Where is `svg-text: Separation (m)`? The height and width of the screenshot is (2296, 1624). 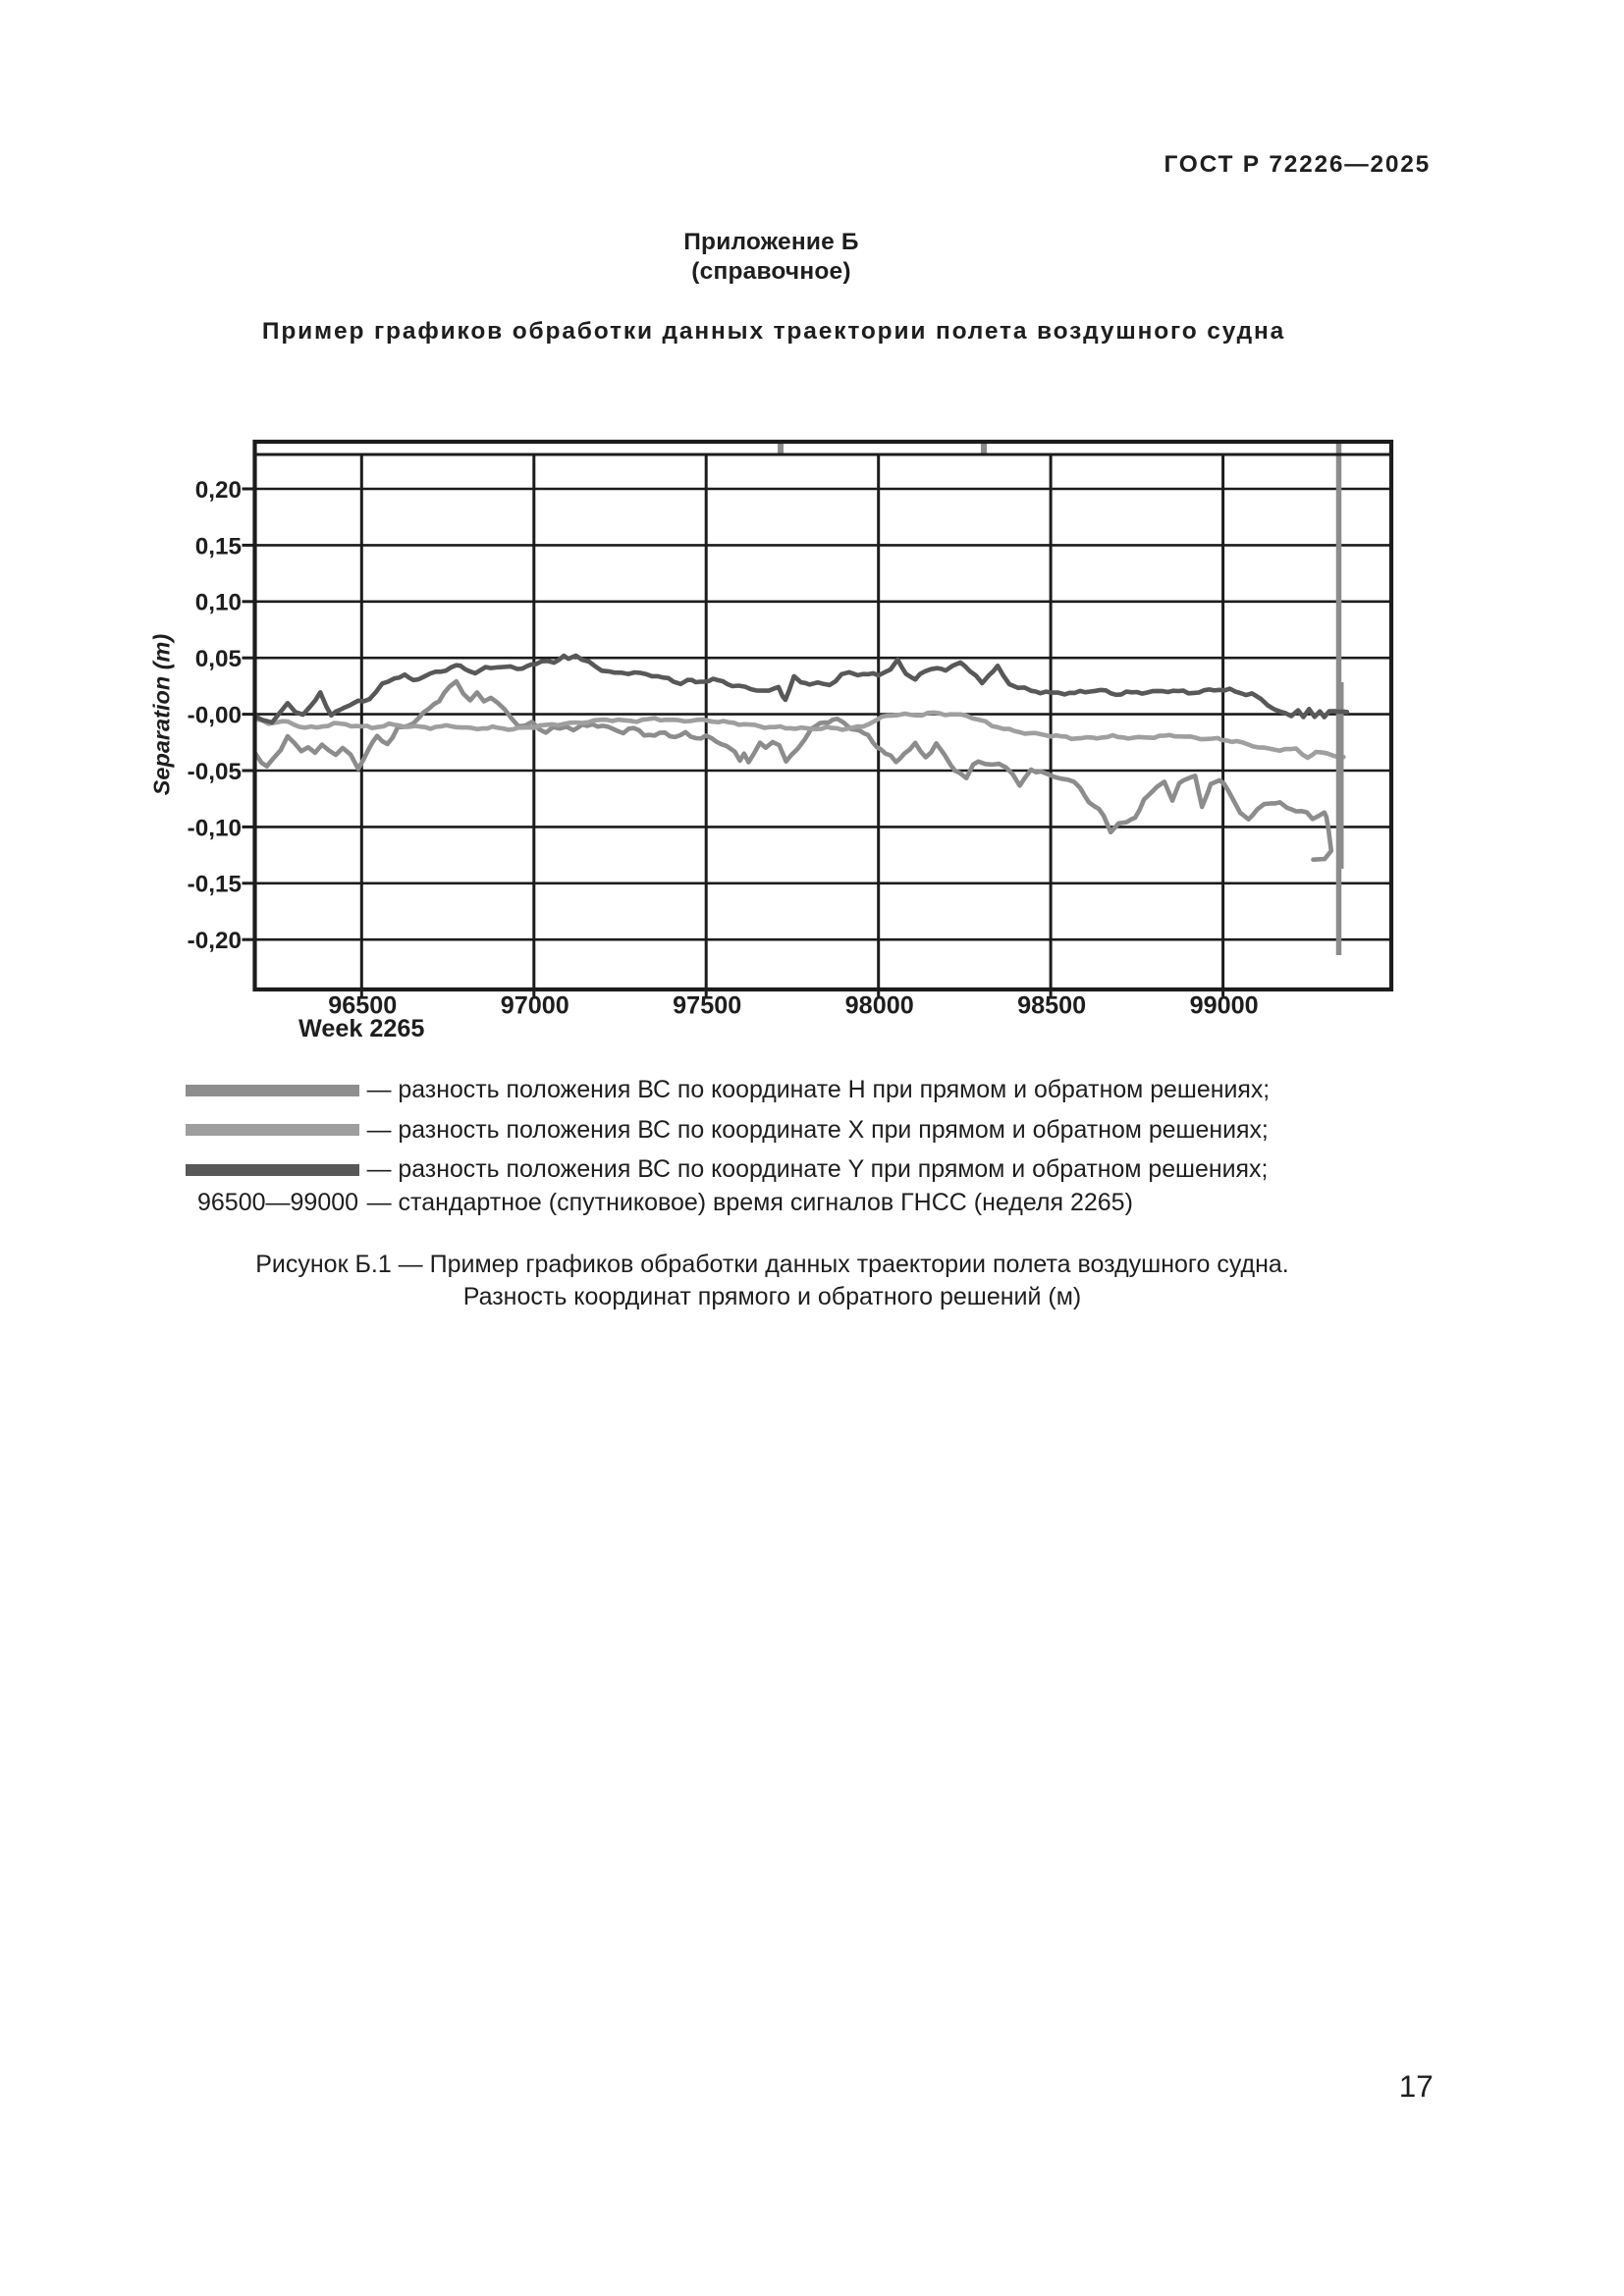 svg-text: Separation (m) is located at coordinates (162, 715).